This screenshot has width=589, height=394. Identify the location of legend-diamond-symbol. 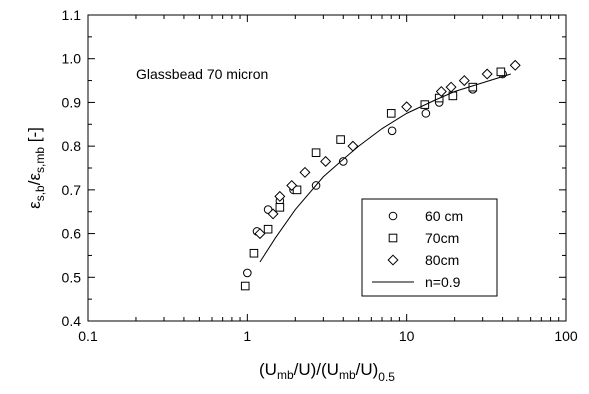
(393, 260).